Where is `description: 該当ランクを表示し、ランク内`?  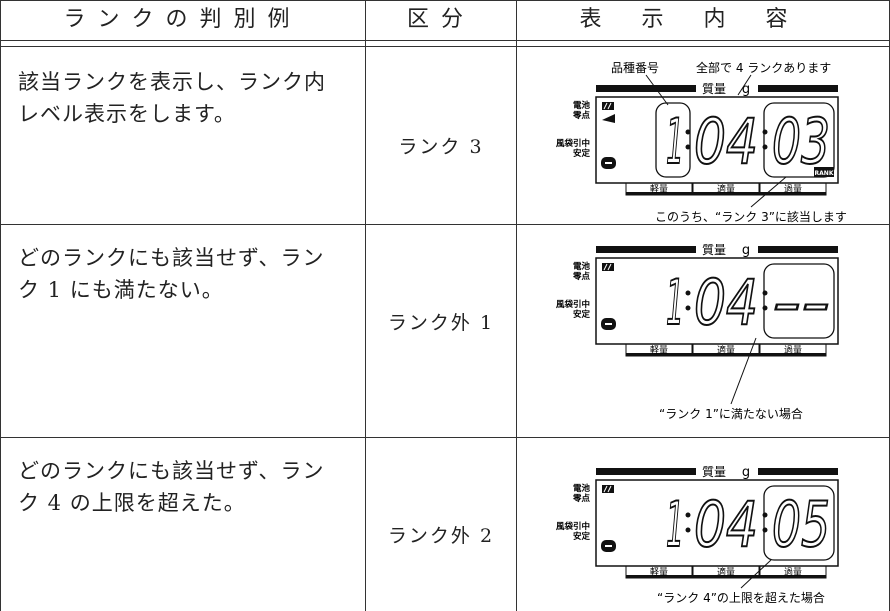
description: 該当ランクを表示し、ランク内 is located at coordinates (172, 82).